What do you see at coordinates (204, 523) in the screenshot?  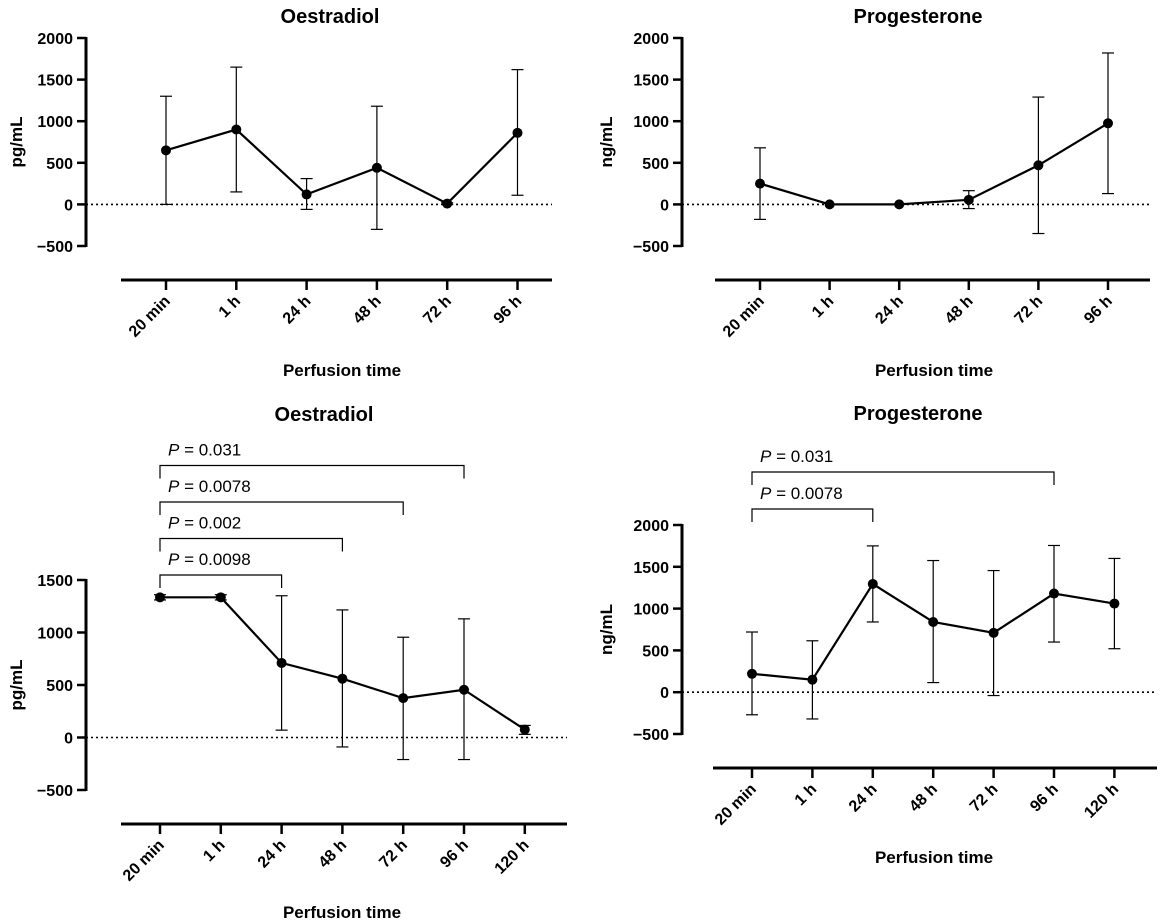 I see `significance-label: P = 0.002` at bounding box center [204, 523].